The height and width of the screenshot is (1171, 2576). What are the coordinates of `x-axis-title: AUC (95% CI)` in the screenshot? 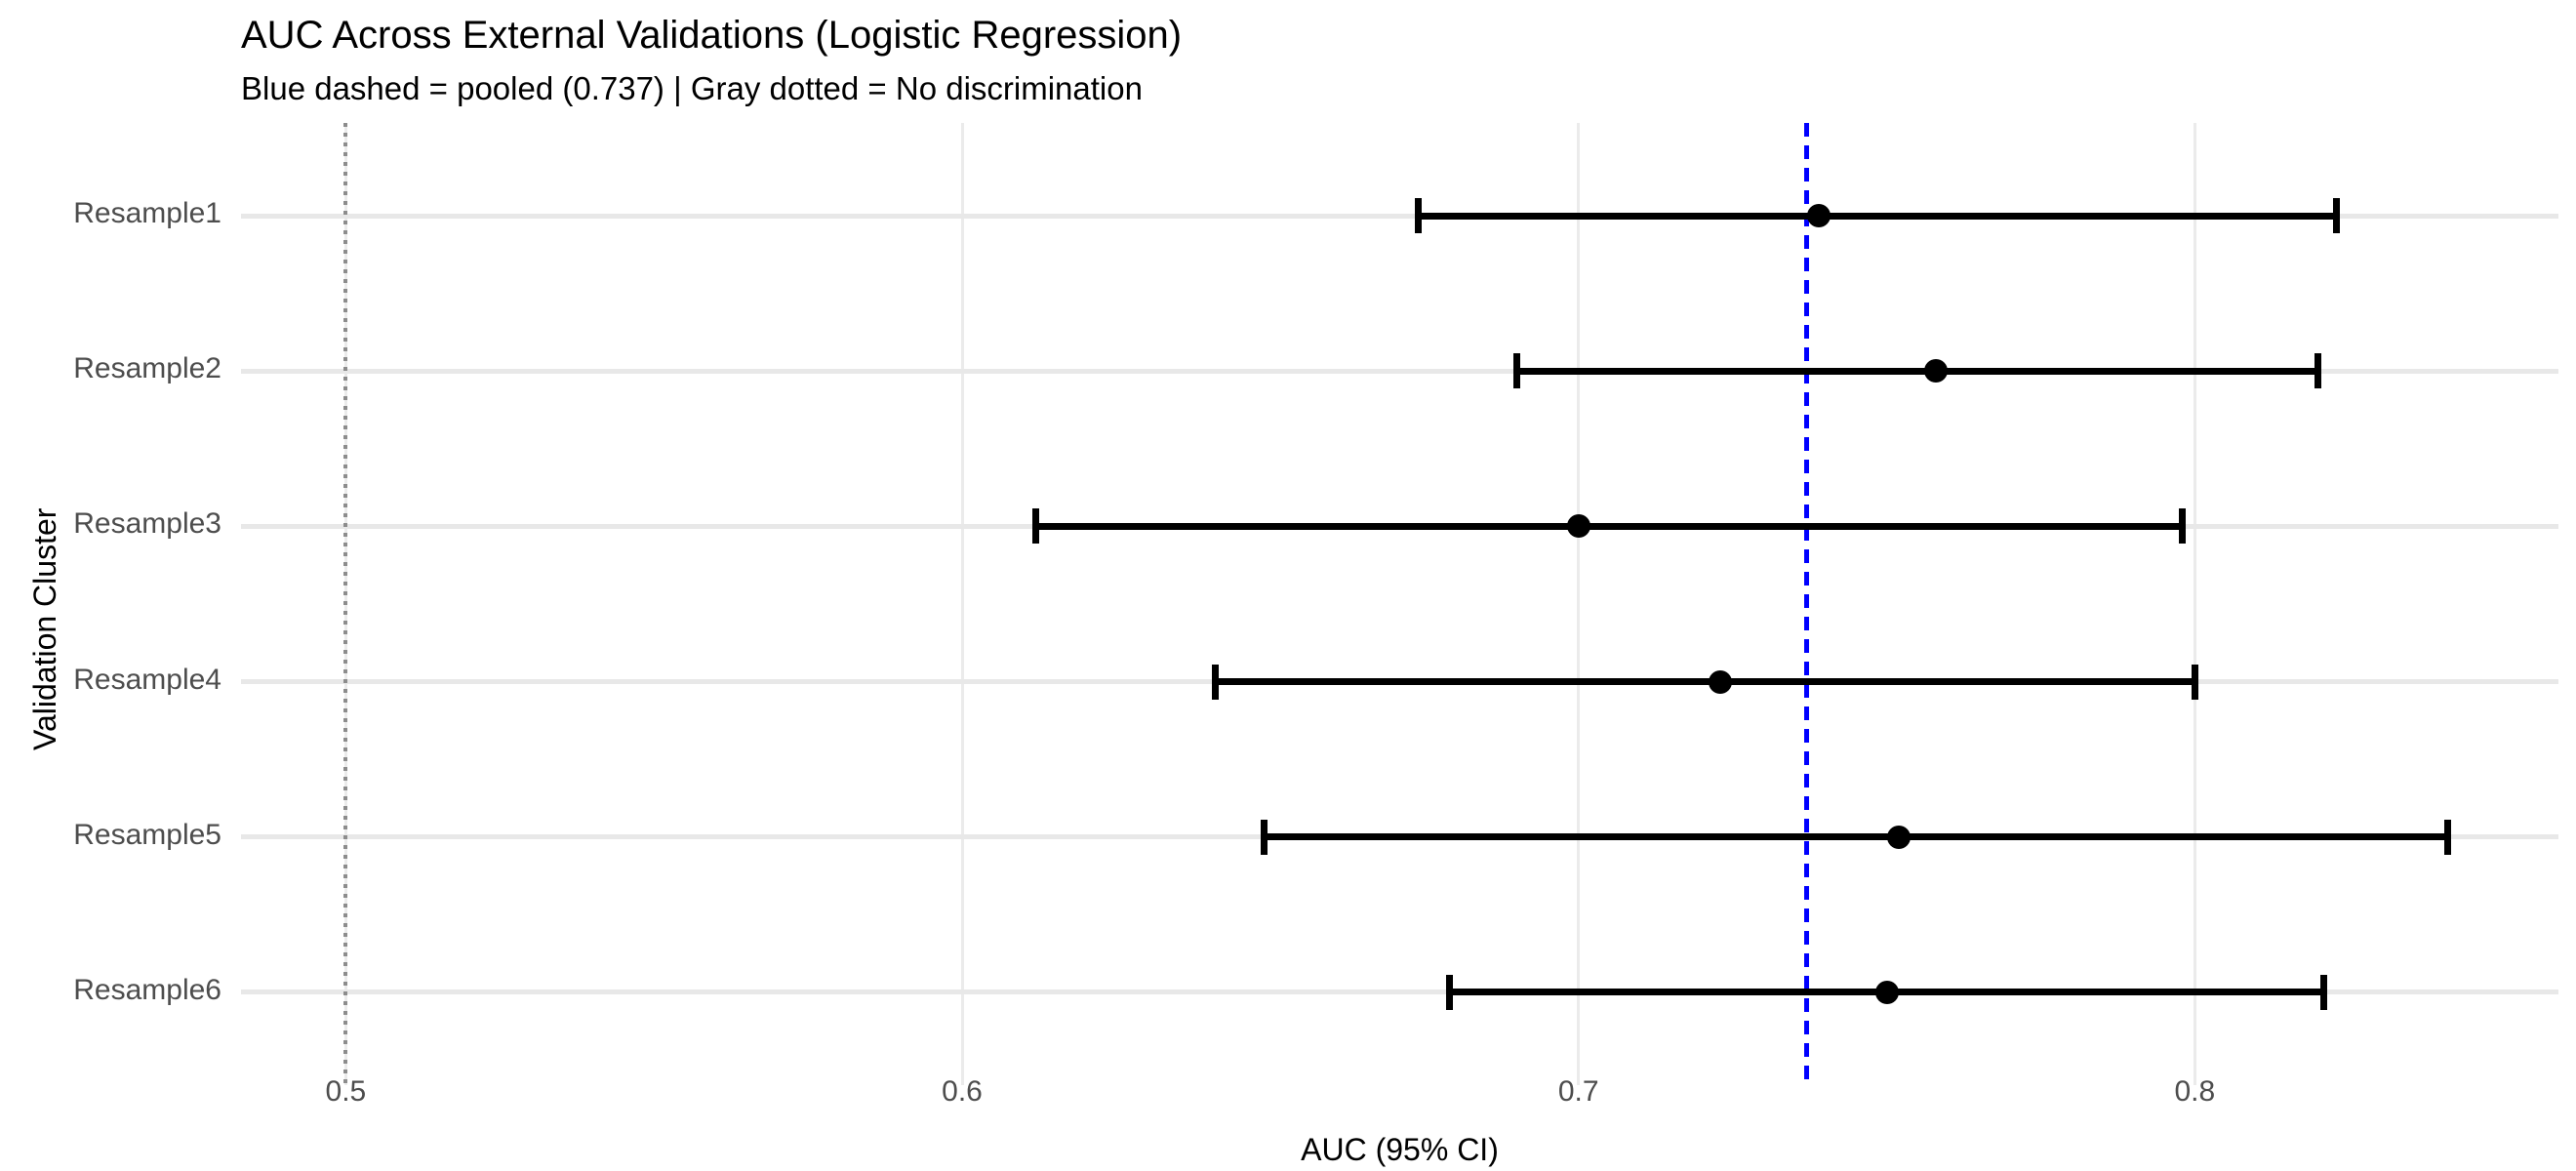 It's located at (1400, 1149).